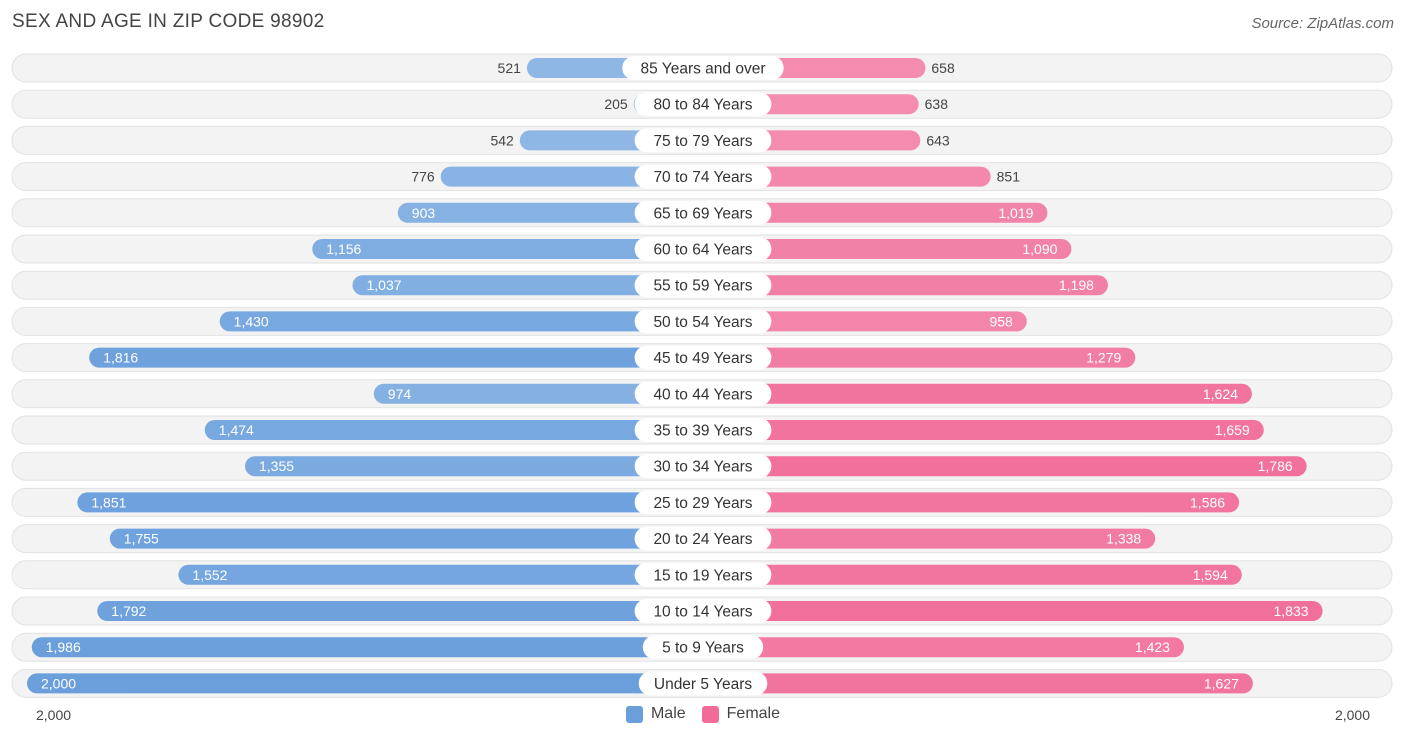 The image size is (1406, 740). Describe the element at coordinates (1152, 647) in the screenshot. I see `female-value-label: 1,423` at that location.